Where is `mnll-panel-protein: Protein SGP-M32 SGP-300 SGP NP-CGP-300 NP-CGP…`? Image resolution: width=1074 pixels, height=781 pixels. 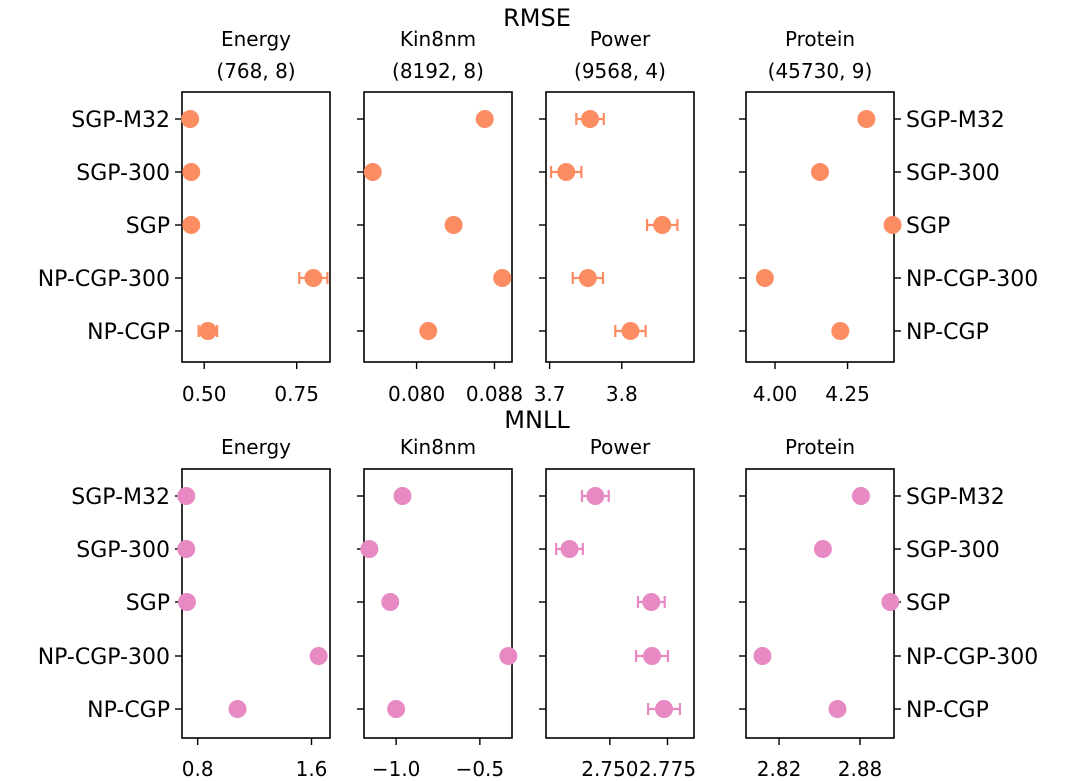 mnll-panel-protein: Protein SGP-M32 SGP-300 SGP NP-CGP-300 NP-CGP… is located at coordinates (888, 608).